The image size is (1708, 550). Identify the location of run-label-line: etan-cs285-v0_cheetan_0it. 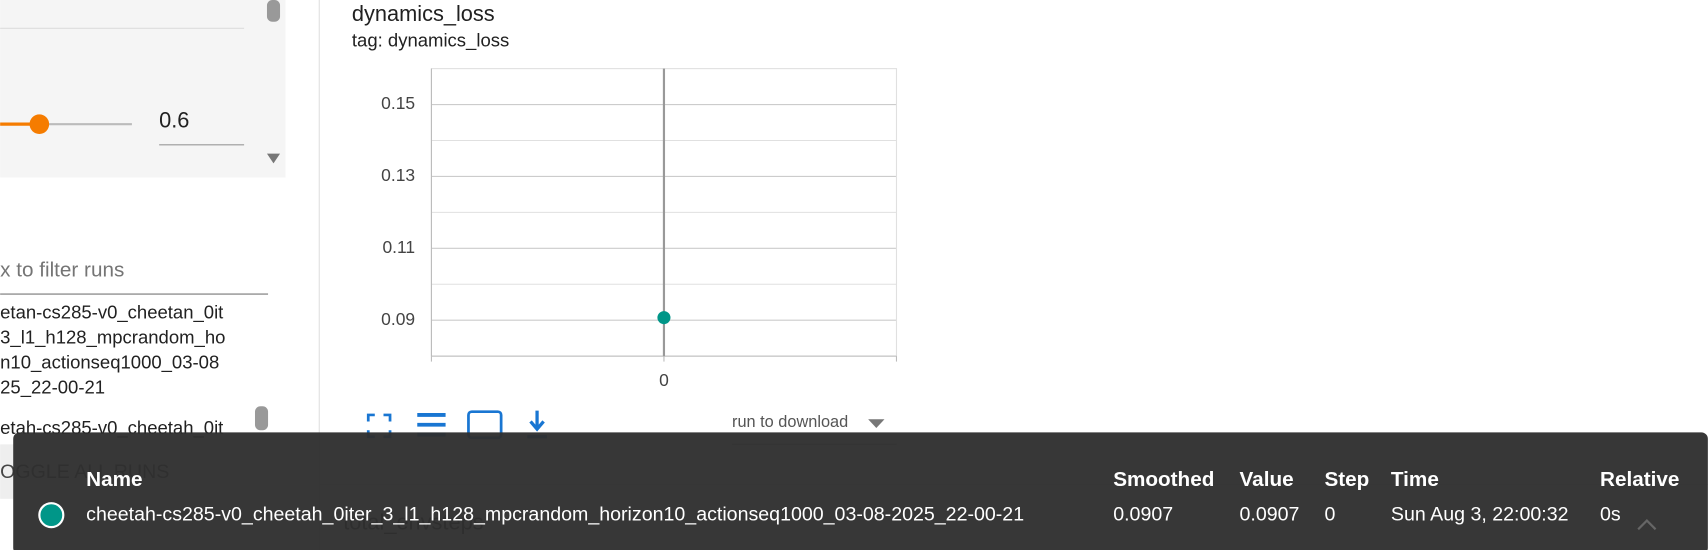
(111, 313).